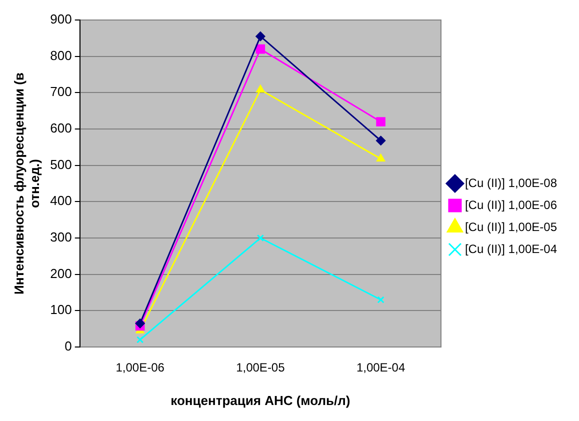  What do you see at coordinates (61, 310) in the screenshot?
I see `y-tick-label: 100` at bounding box center [61, 310].